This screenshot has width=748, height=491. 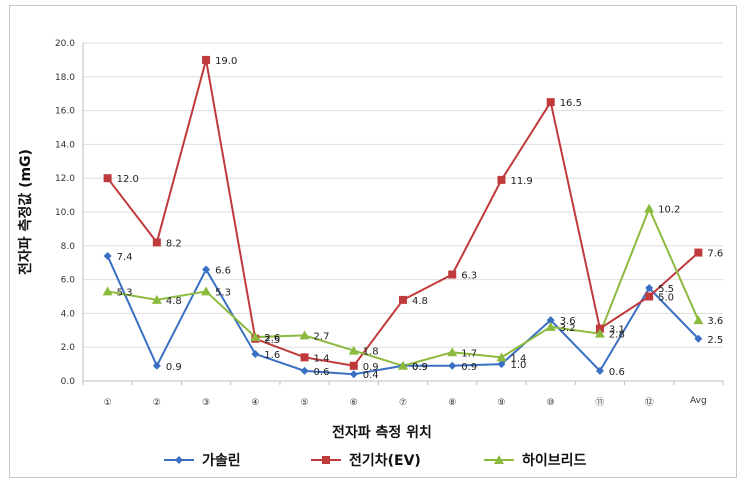 I want to click on y-axis-title: 전자파 측정값 (mG), so click(x=25, y=212).